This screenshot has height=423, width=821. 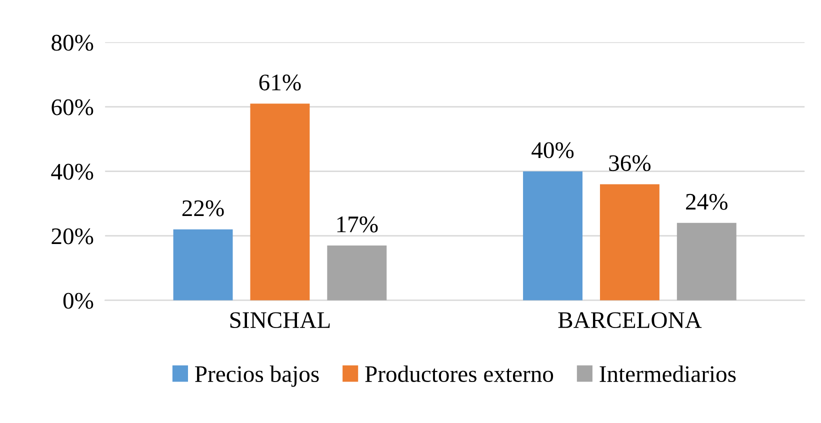 What do you see at coordinates (73, 236) in the screenshot?
I see `y-tick-label: 20%` at bounding box center [73, 236].